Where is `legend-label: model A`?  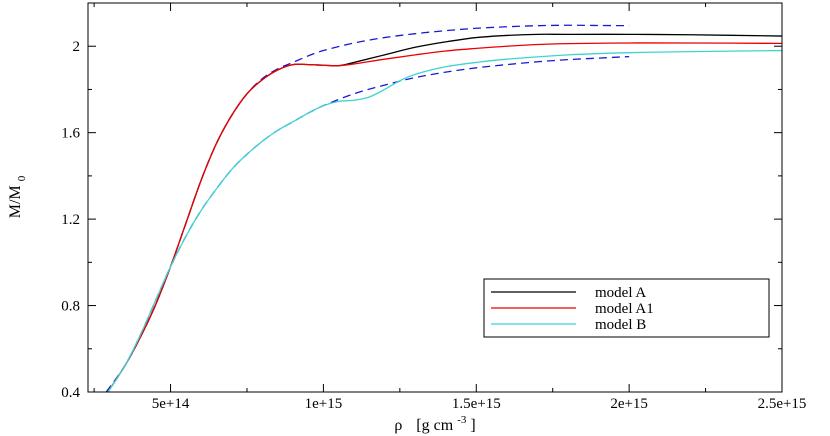
legend-label: model A is located at coordinates (620, 293).